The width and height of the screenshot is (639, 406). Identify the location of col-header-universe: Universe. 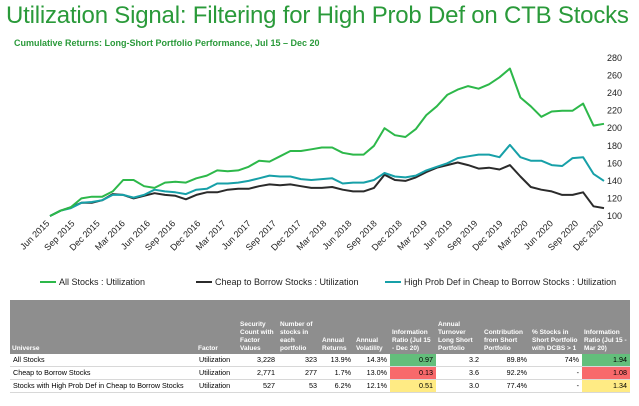
(103, 327).